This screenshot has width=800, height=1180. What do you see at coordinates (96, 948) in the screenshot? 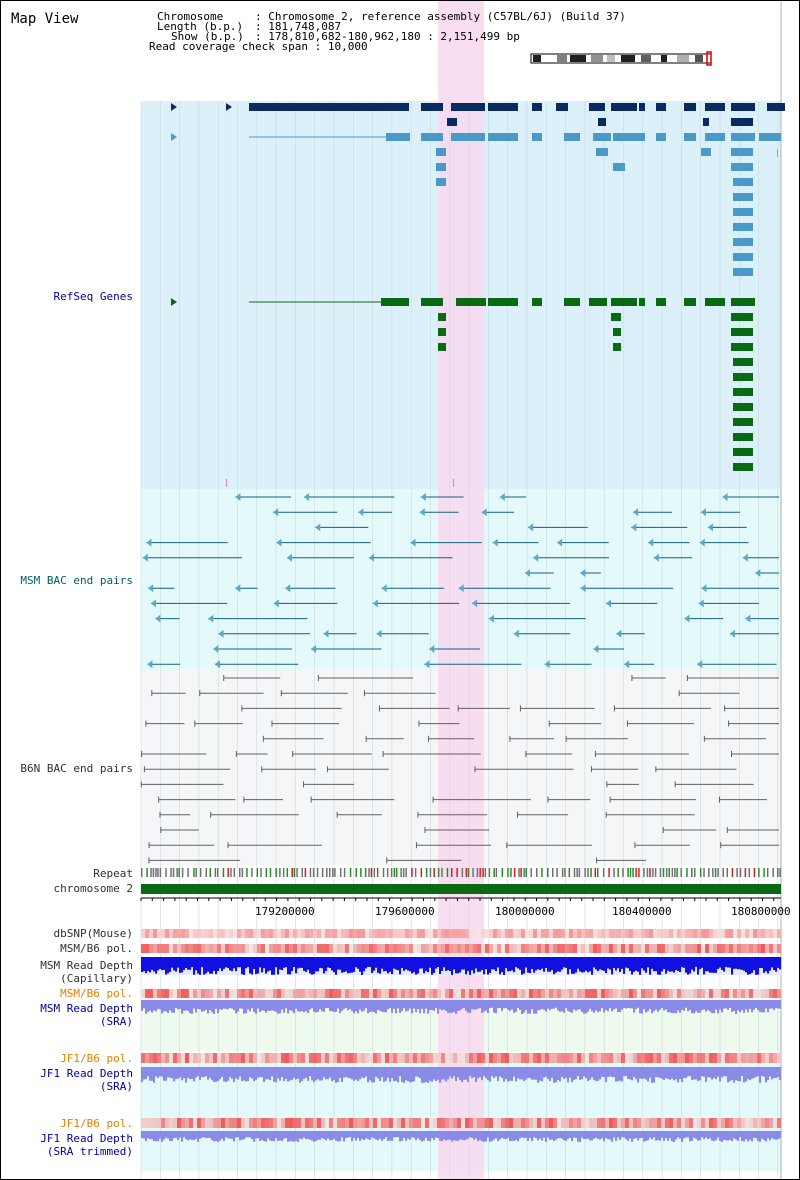
I see `track-label-msm-b6-pol-1: MSM/B6 pol.` at bounding box center [96, 948].